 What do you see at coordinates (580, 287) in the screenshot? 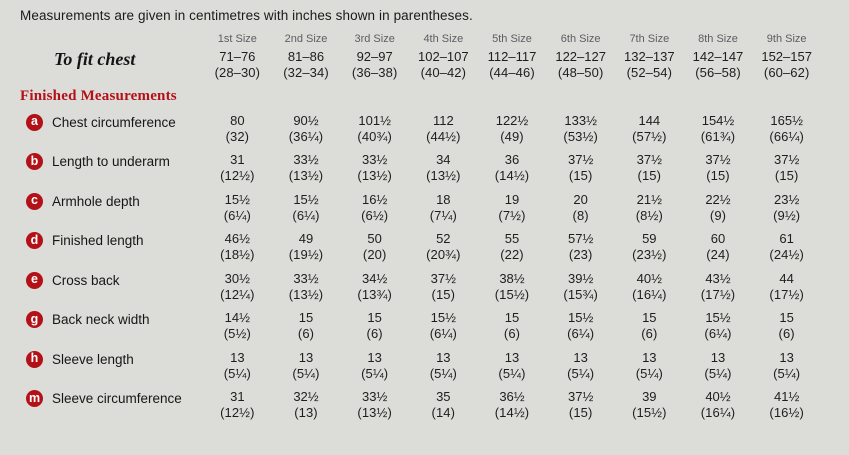
I see `measurement-value: 39½ (15¾)` at bounding box center [580, 287].